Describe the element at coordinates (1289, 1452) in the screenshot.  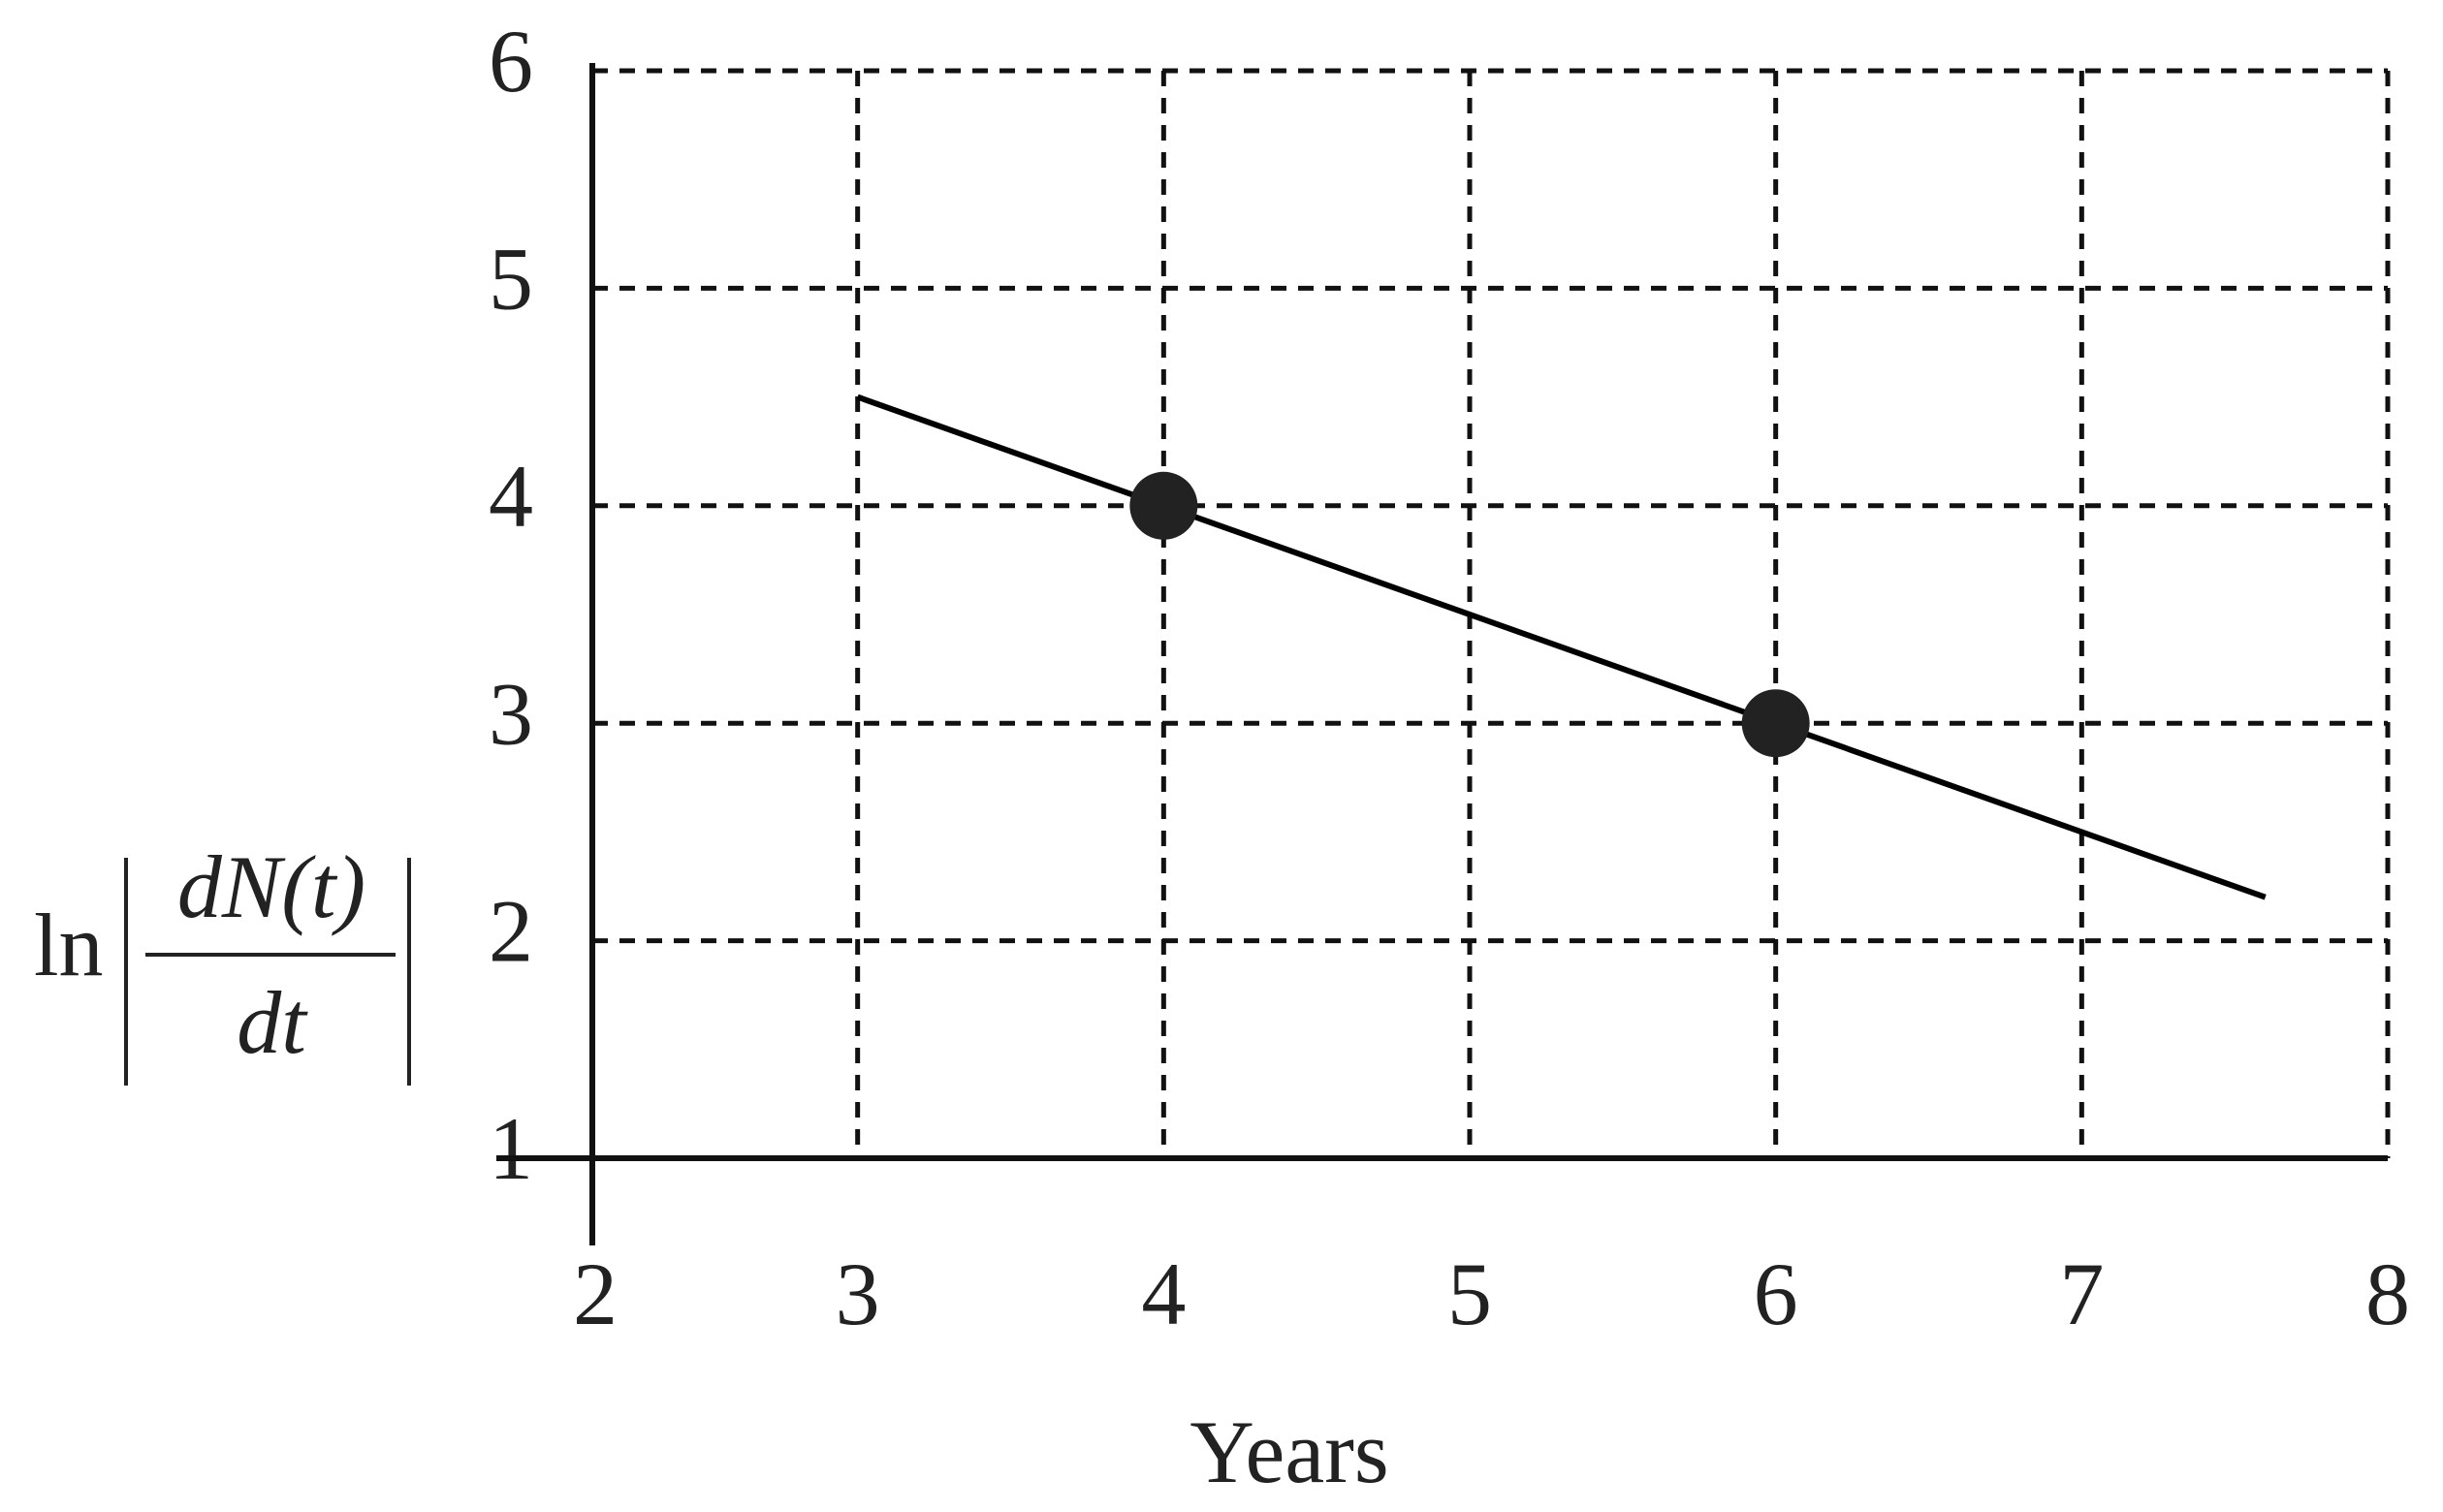
I see `x-axis-title: Years` at that location.